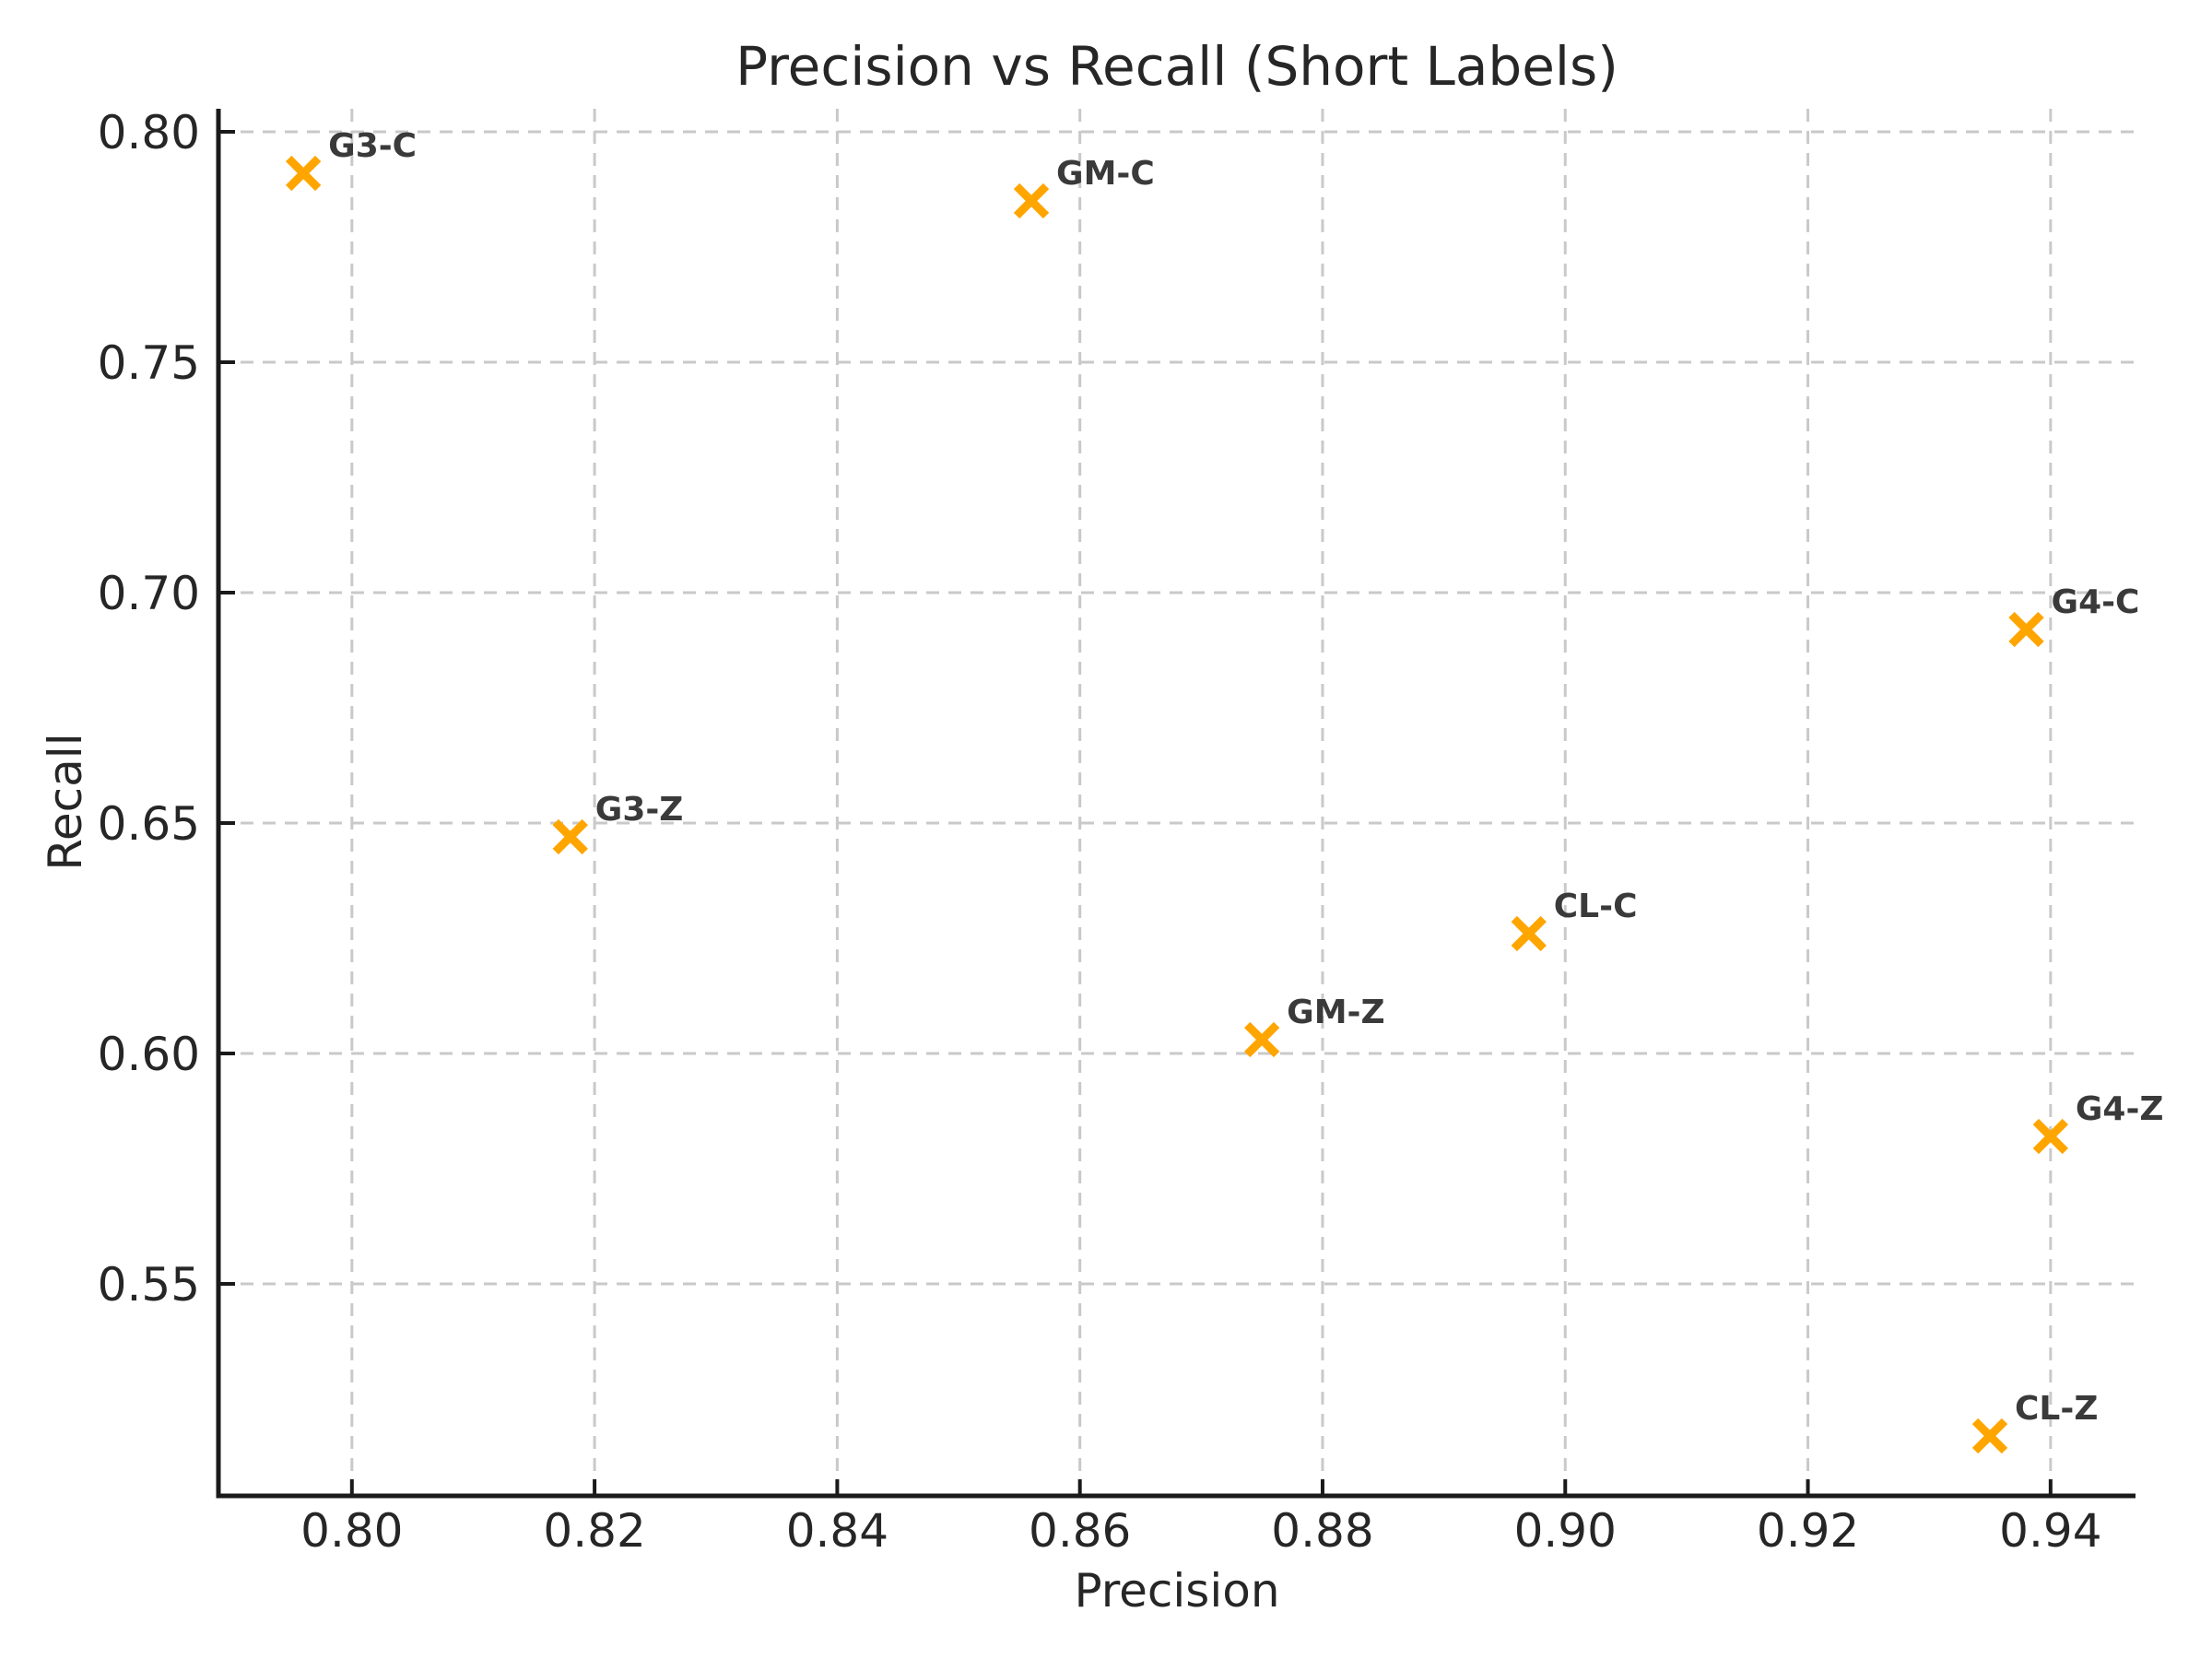 The image size is (2212, 1659). I want to click on x-tick-label: 0.84, so click(837, 1531).